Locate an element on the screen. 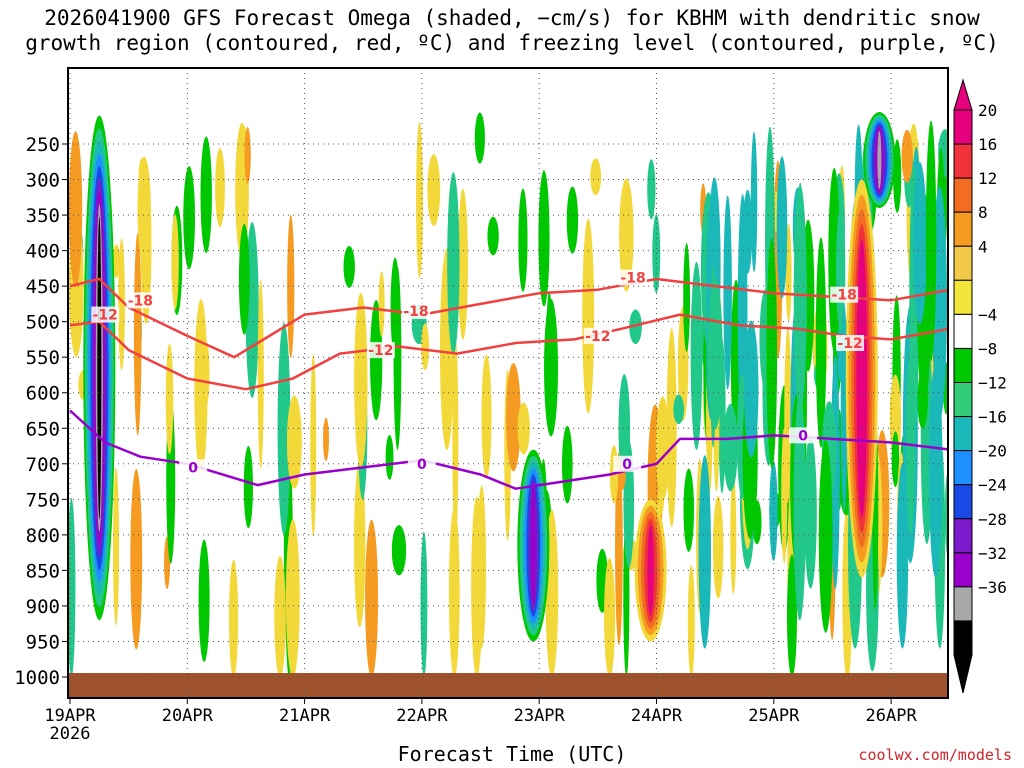  contour-line--18 is located at coordinates (508, 318).